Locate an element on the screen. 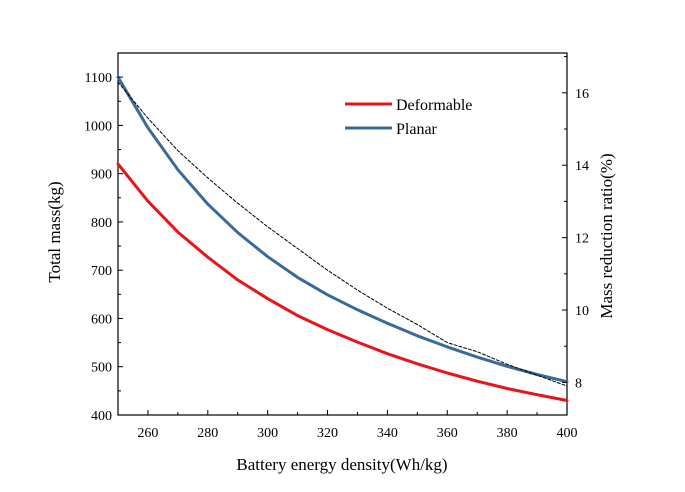 The width and height of the screenshot is (685, 492). x-tick-label: 280 is located at coordinates (207, 433).